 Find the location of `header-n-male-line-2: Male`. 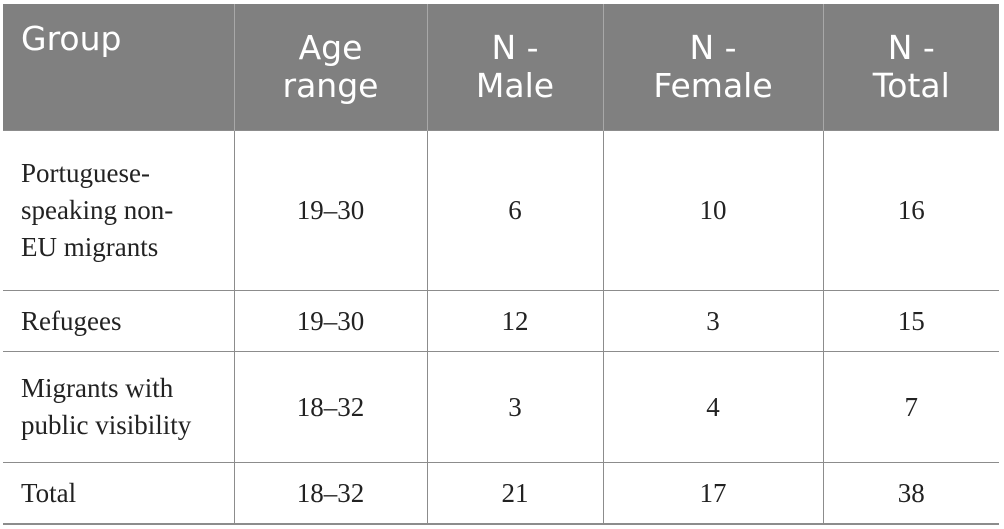

header-n-male-line-2: Male is located at coordinates (515, 85).